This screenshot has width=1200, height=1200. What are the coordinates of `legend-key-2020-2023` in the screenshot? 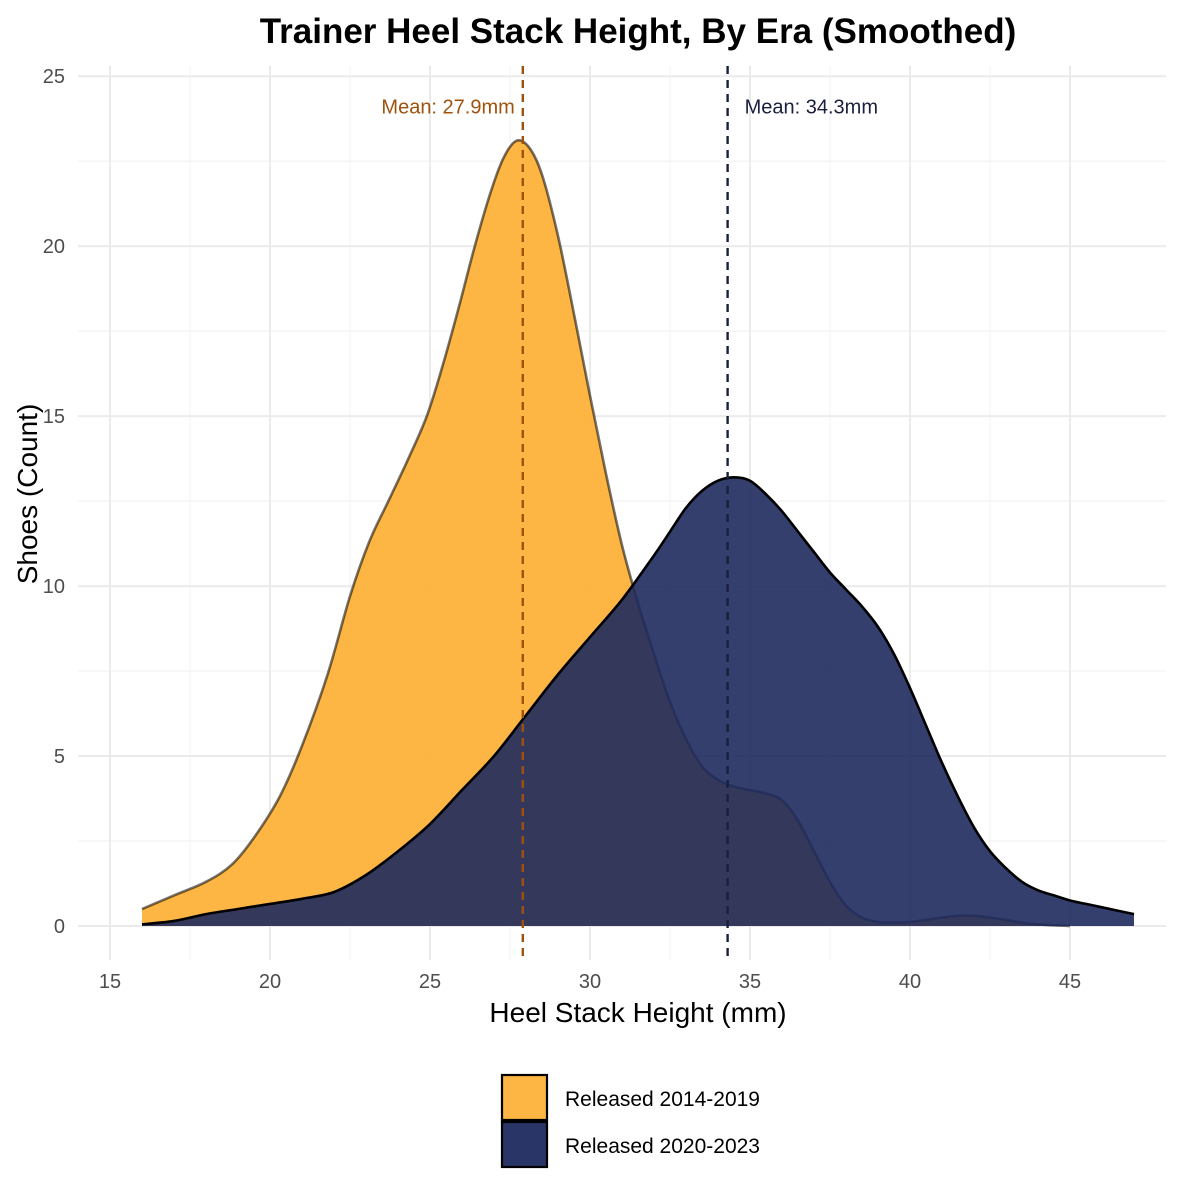 It's located at (524, 1144).